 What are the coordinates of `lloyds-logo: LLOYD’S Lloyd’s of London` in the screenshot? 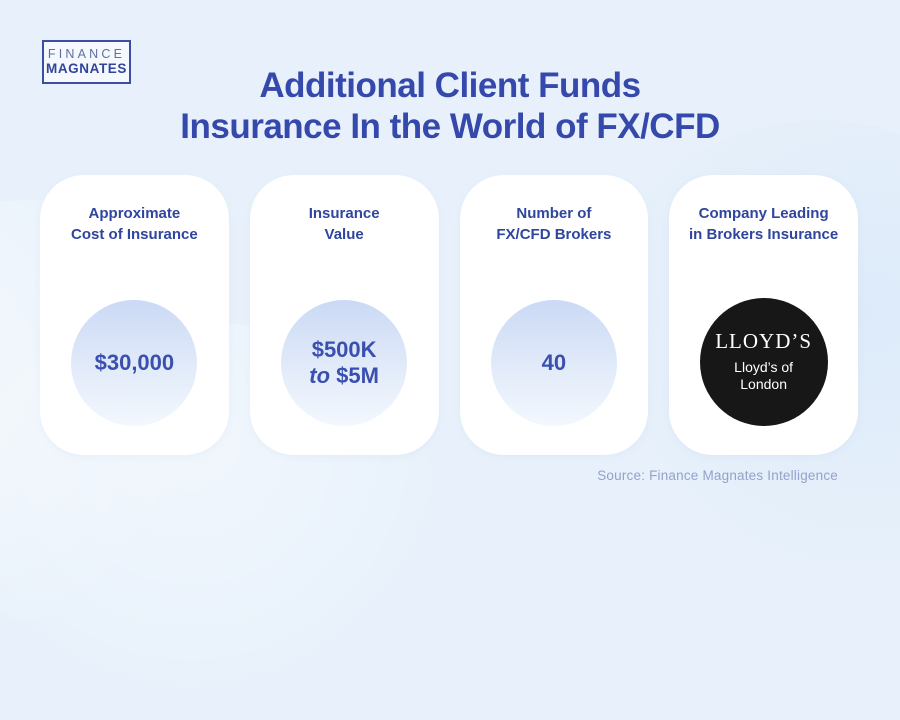 It's located at (763, 362).